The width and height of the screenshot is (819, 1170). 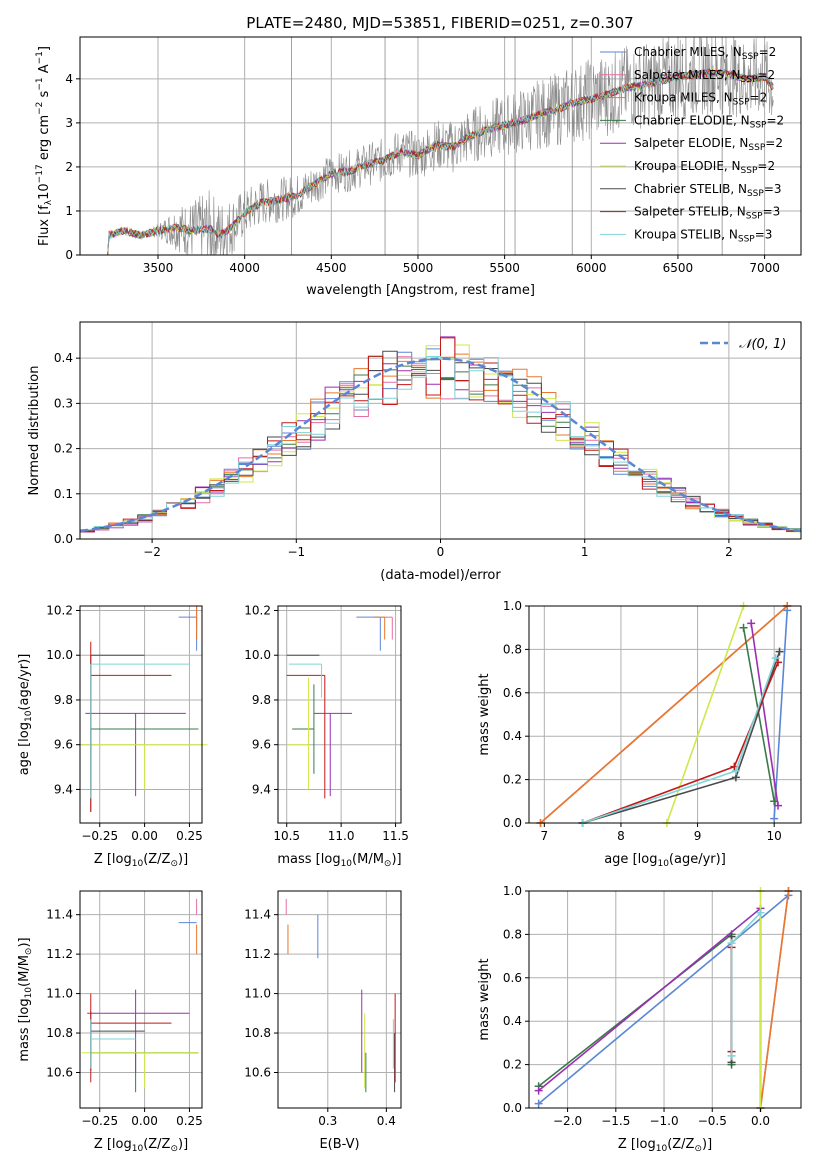 I want to click on spectrum-ylabel: Flux [fλ10−17 erg cm−2 s−1 A−1], so click(x=44, y=146).